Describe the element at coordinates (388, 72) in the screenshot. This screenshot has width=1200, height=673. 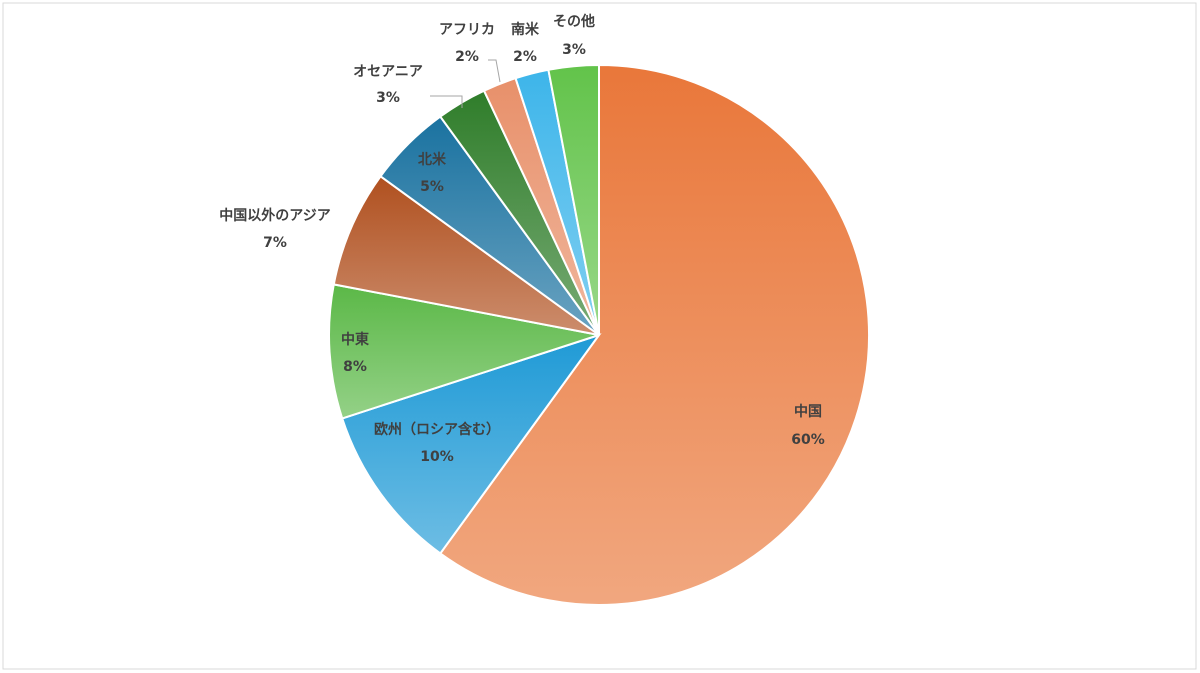
I see `slice-label: オセアニア` at that location.